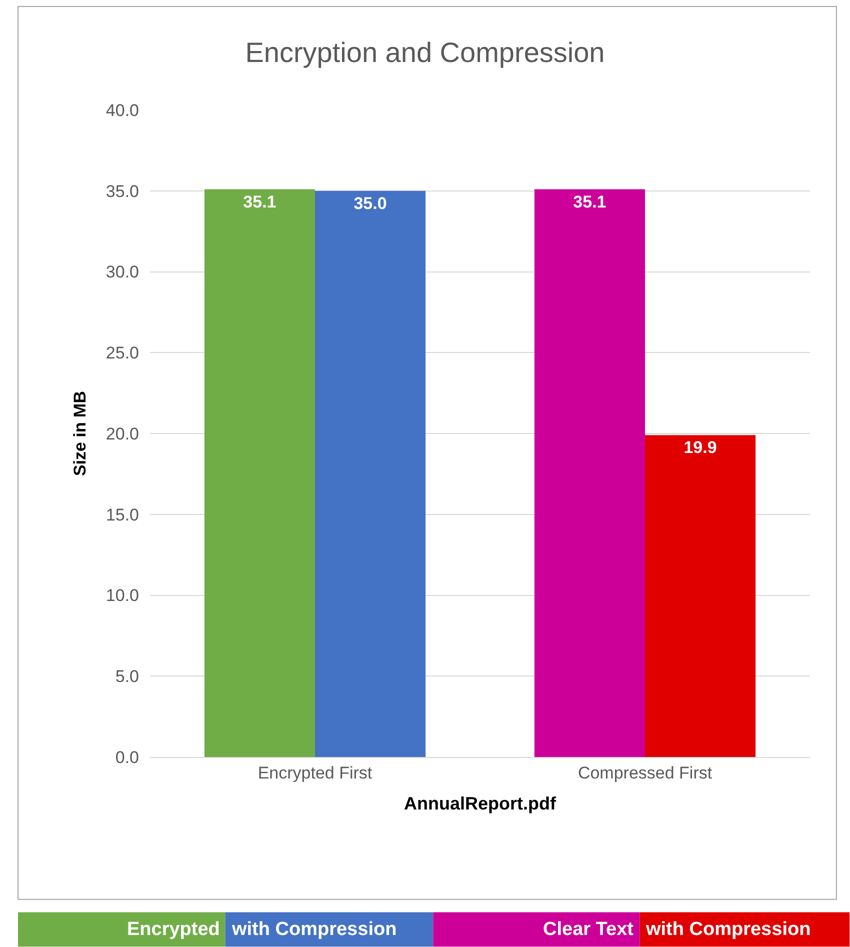 The height and width of the screenshot is (947, 850). I want to click on y-tick-label: 20.0, so click(122, 434).